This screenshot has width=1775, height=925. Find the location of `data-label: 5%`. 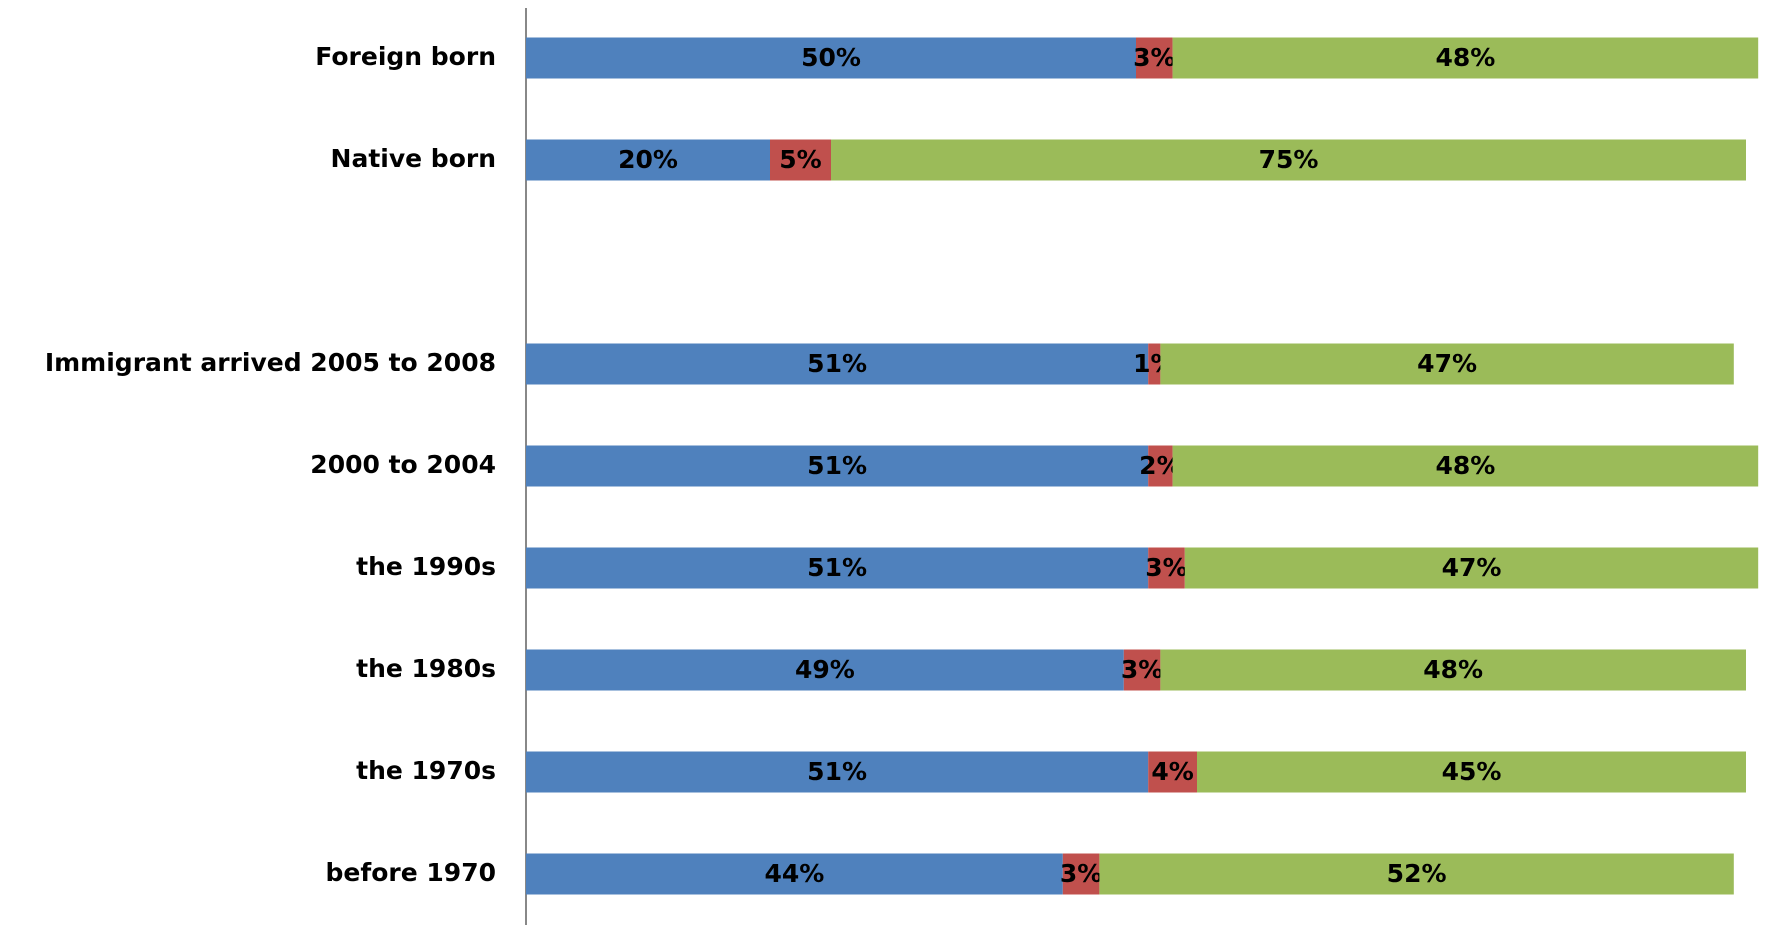

data-label: 5% is located at coordinates (800, 159).